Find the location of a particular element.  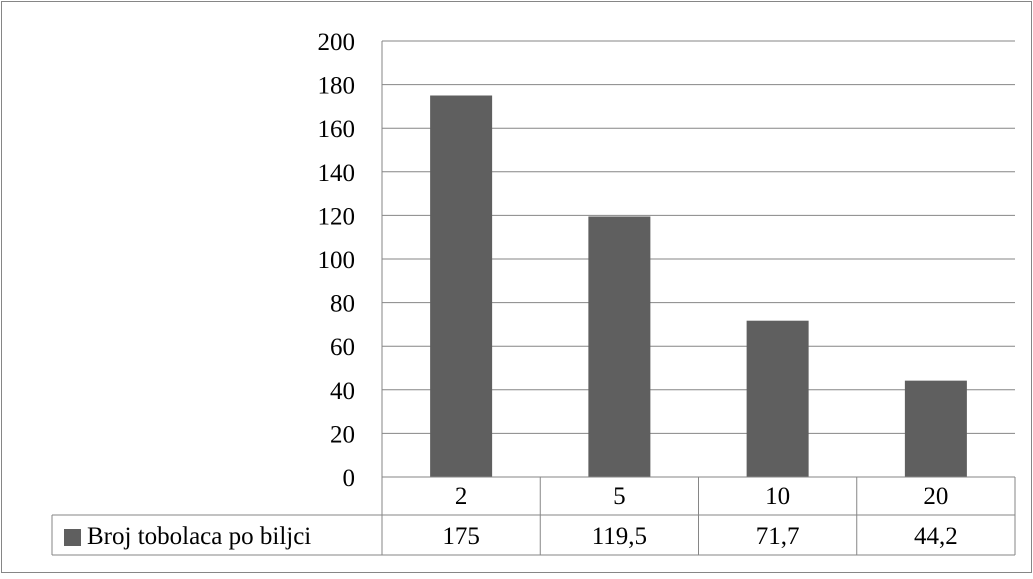

y-tick-label: 160 is located at coordinates (337, 129).